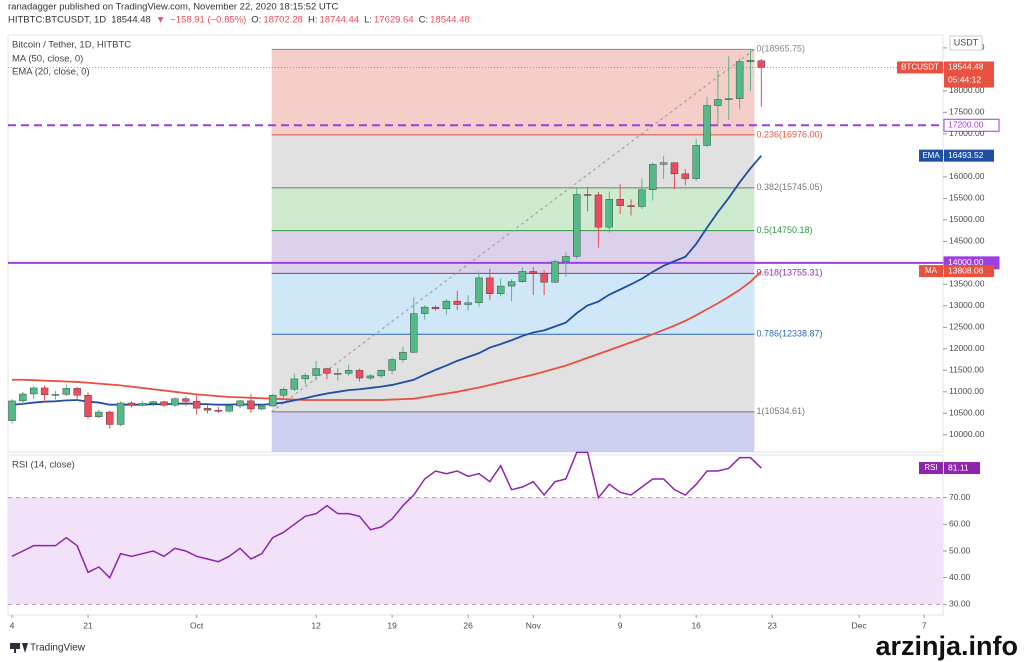 This screenshot has width=1024, height=662. I want to click on x-tick-label: 12, so click(316, 625).